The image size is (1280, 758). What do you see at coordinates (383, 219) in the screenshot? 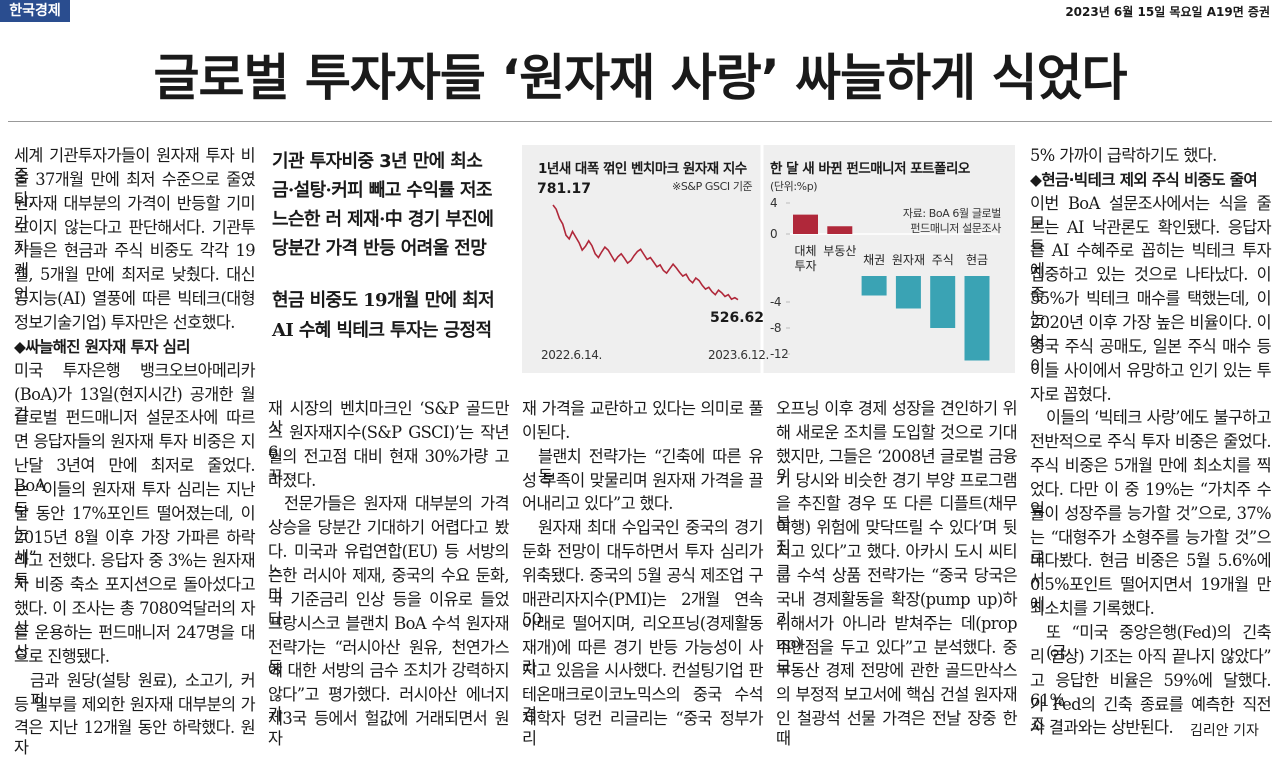
I see `subhead: 느슨한 러 제재·中 경기 부진에` at bounding box center [383, 219].